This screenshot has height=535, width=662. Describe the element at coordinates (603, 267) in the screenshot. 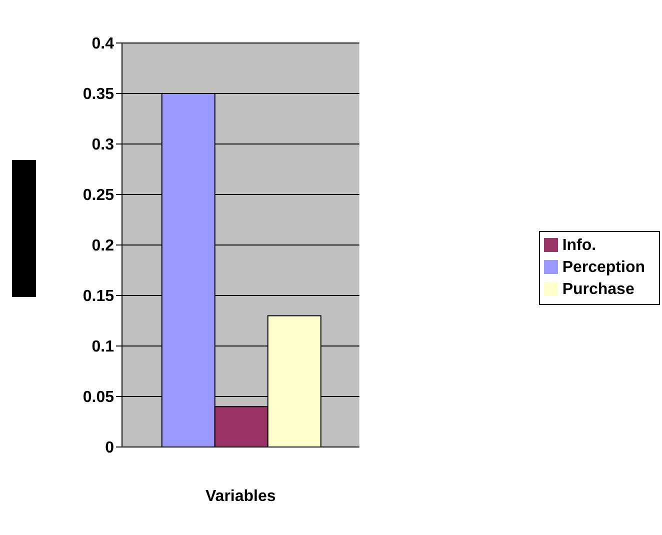

I see `legend-label: Perception` at that location.